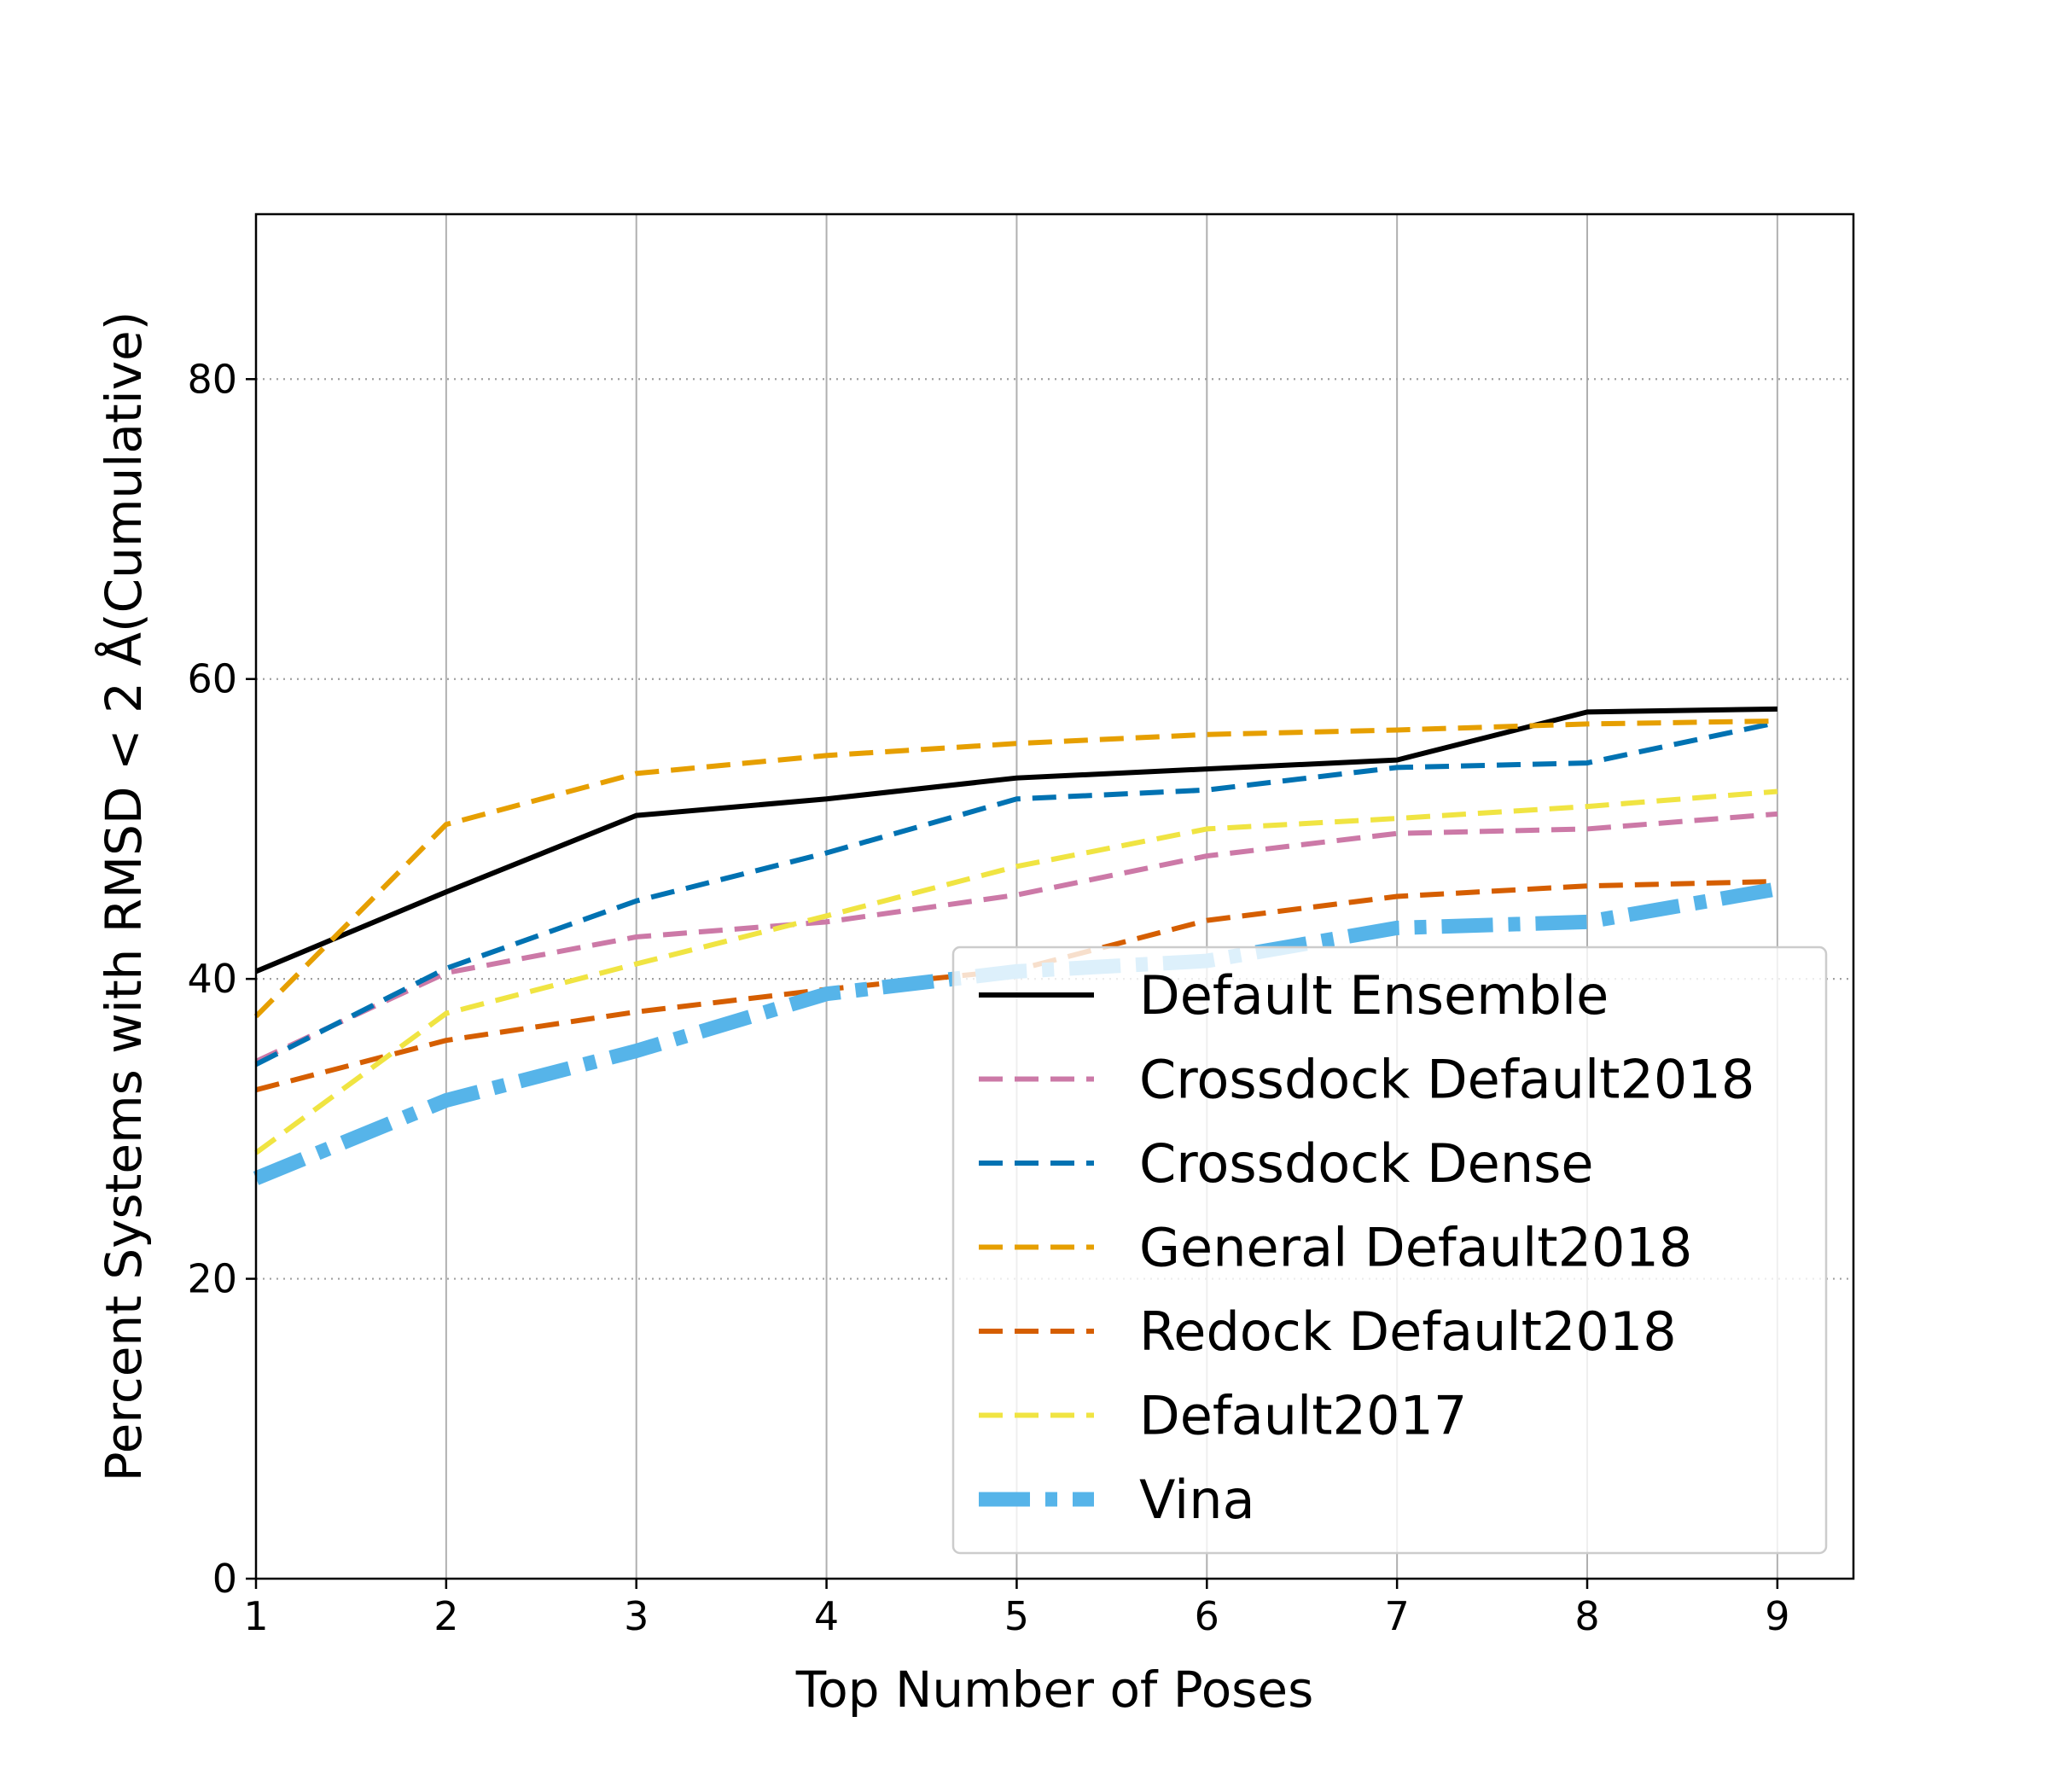 The image size is (2048, 1792). What do you see at coordinates (1017, 1616) in the screenshot?
I see `x-tick-label: 5` at bounding box center [1017, 1616].